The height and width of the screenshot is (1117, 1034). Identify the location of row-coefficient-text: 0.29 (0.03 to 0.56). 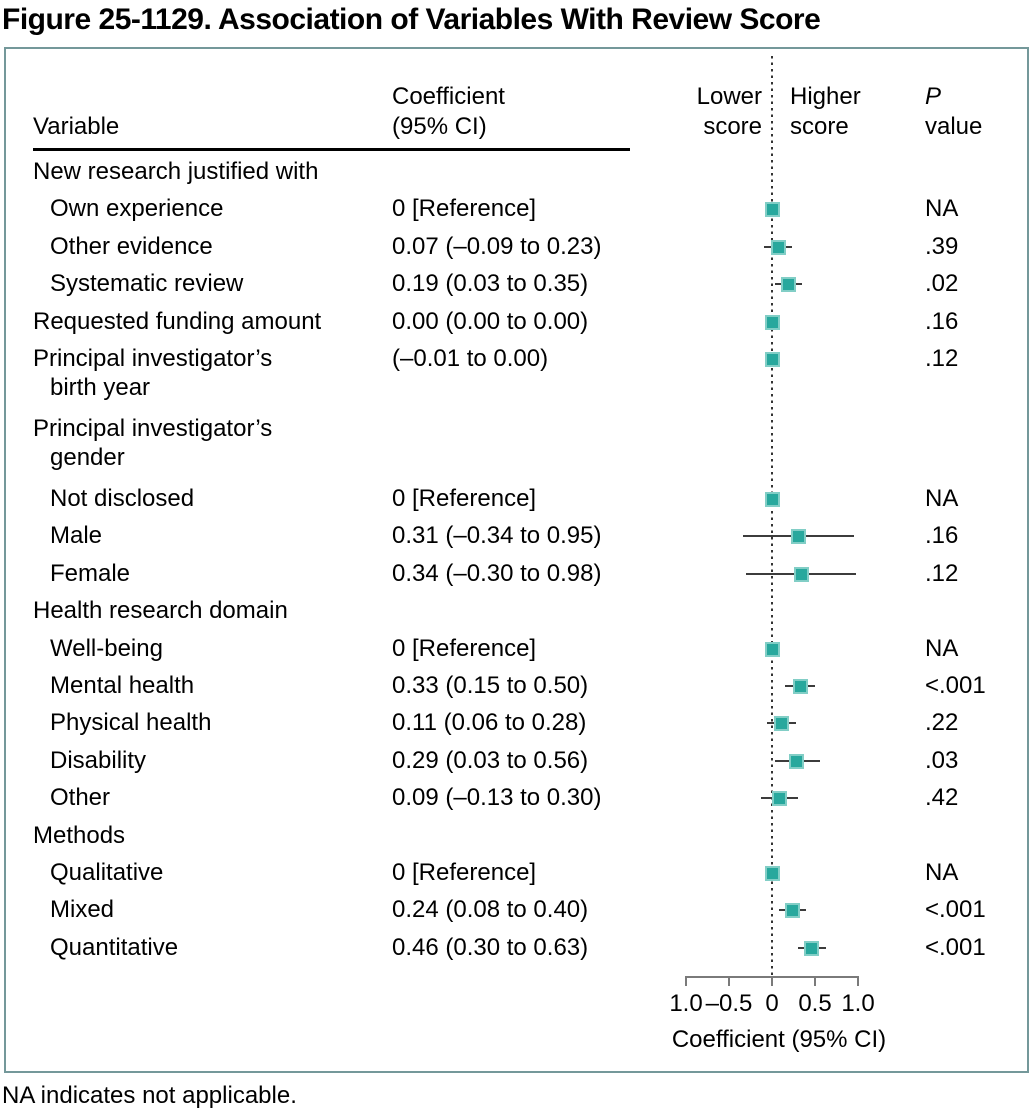
(490, 760).